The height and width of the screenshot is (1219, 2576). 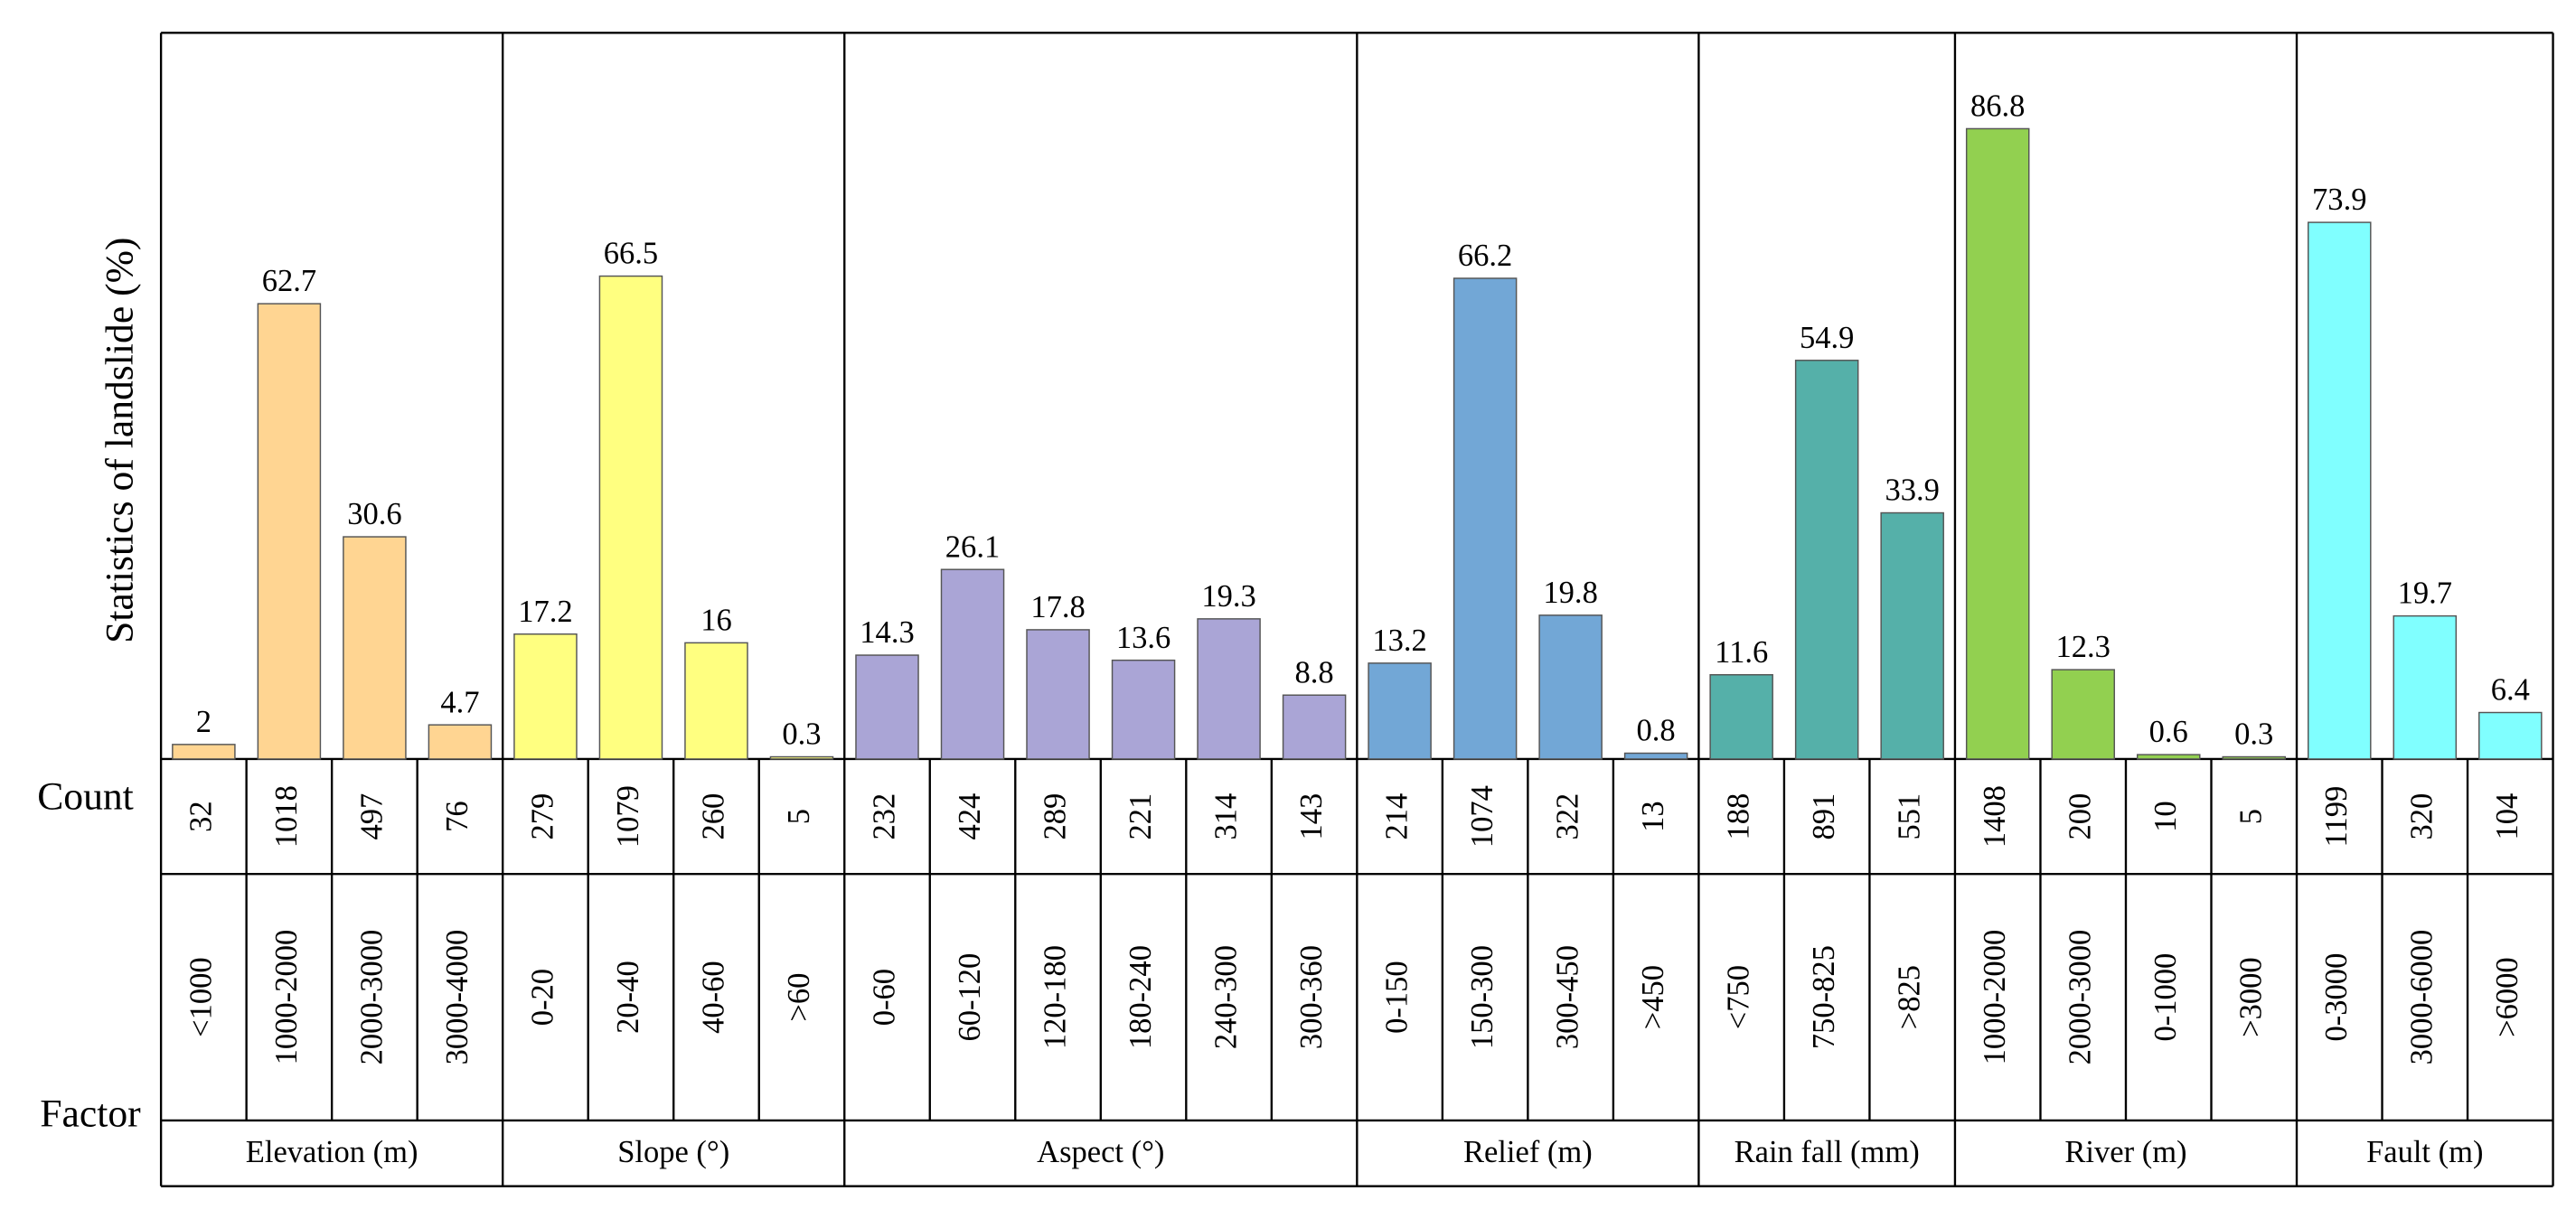 I want to click on count-cell: 497, so click(x=372, y=816).